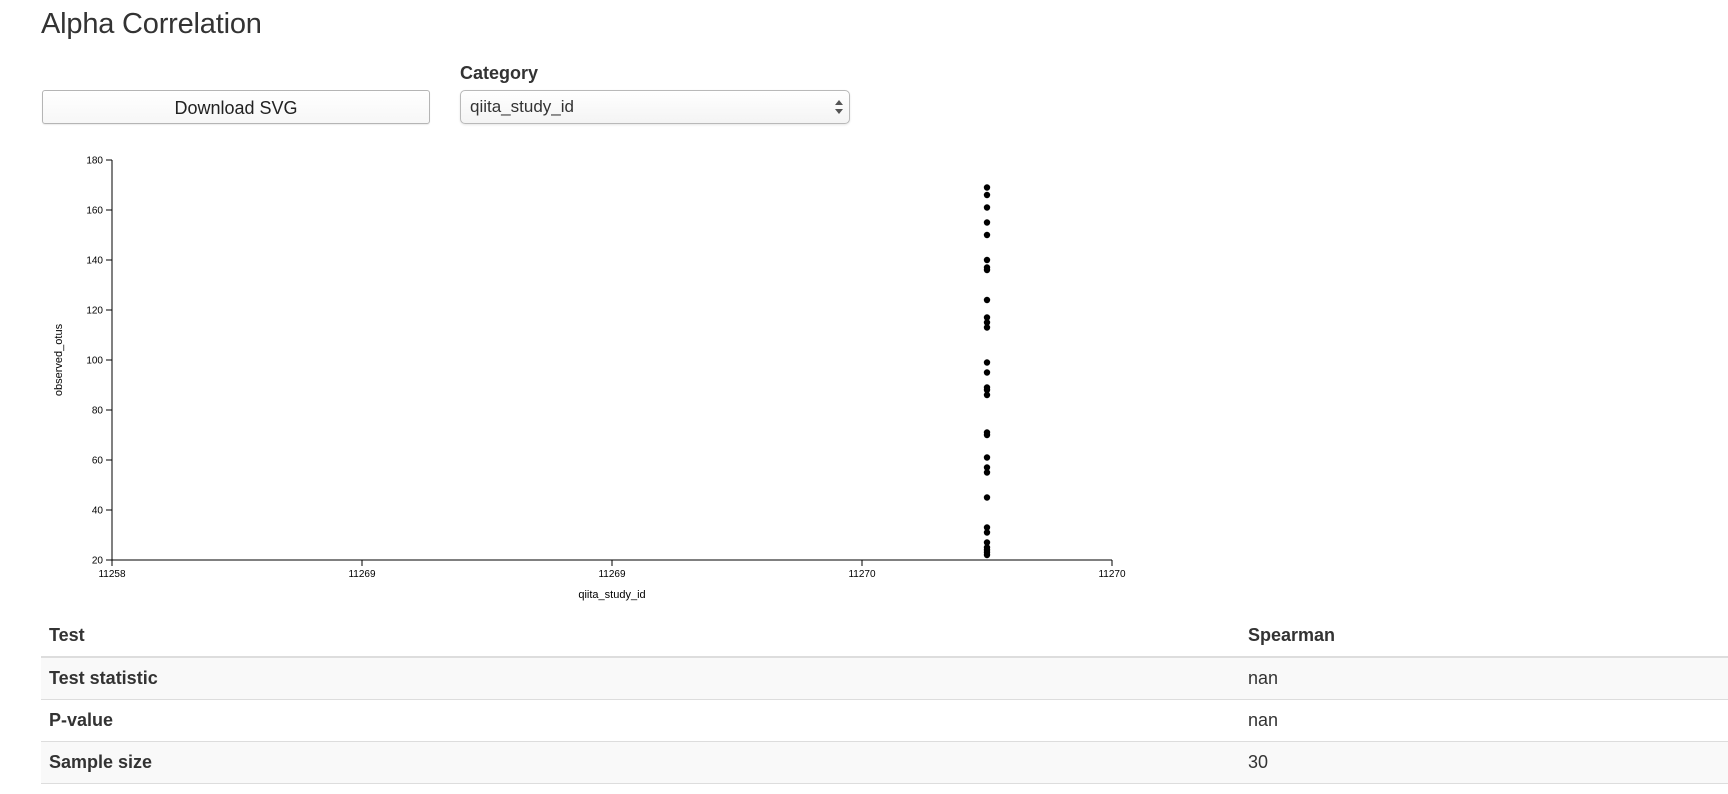 This screenshot has height=794, width=1728. What do you see at coordinates (98, 411) in the screenshot?
I see `y-tick-label: 80` at bounding box center [98, 411].